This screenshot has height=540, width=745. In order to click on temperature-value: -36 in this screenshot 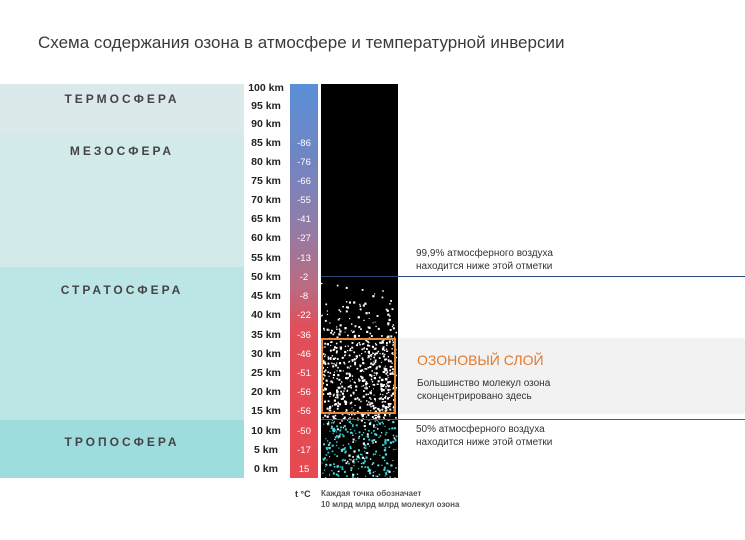, I will do `click(304, 335)`.